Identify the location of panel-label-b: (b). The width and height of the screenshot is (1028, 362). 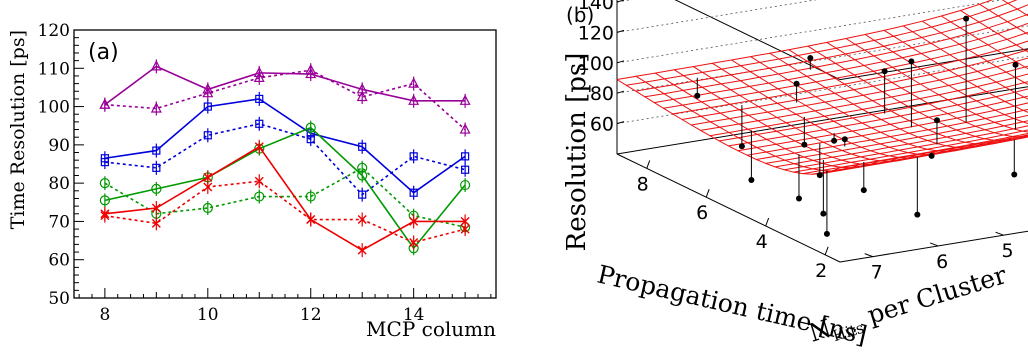
(580, 15).